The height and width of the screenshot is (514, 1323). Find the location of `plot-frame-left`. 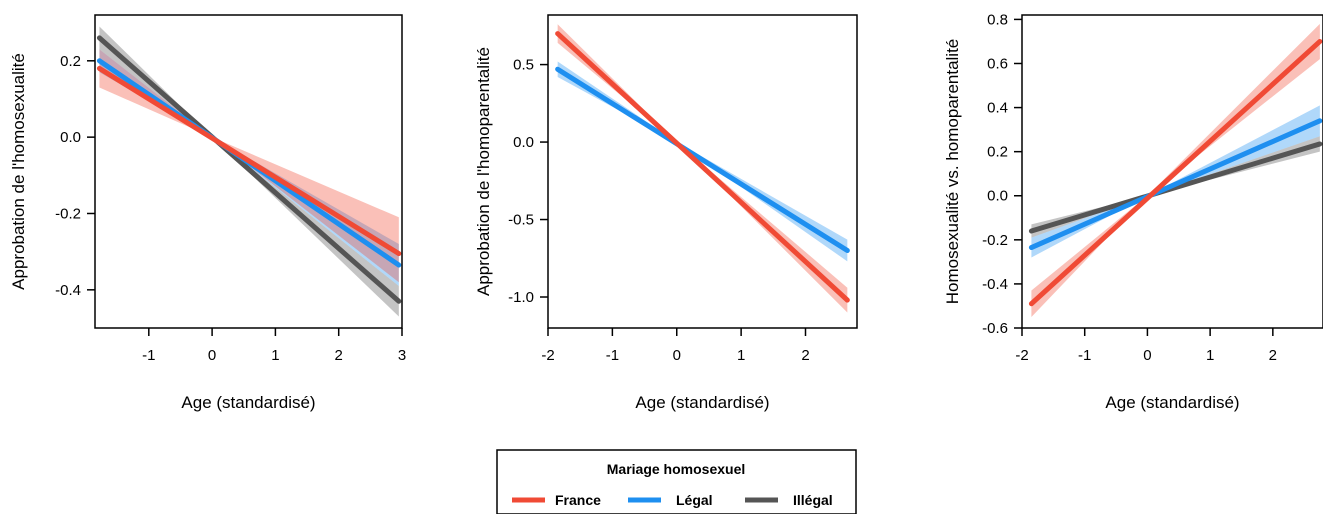

plot-frame-left is located at coordinates (248, 171).